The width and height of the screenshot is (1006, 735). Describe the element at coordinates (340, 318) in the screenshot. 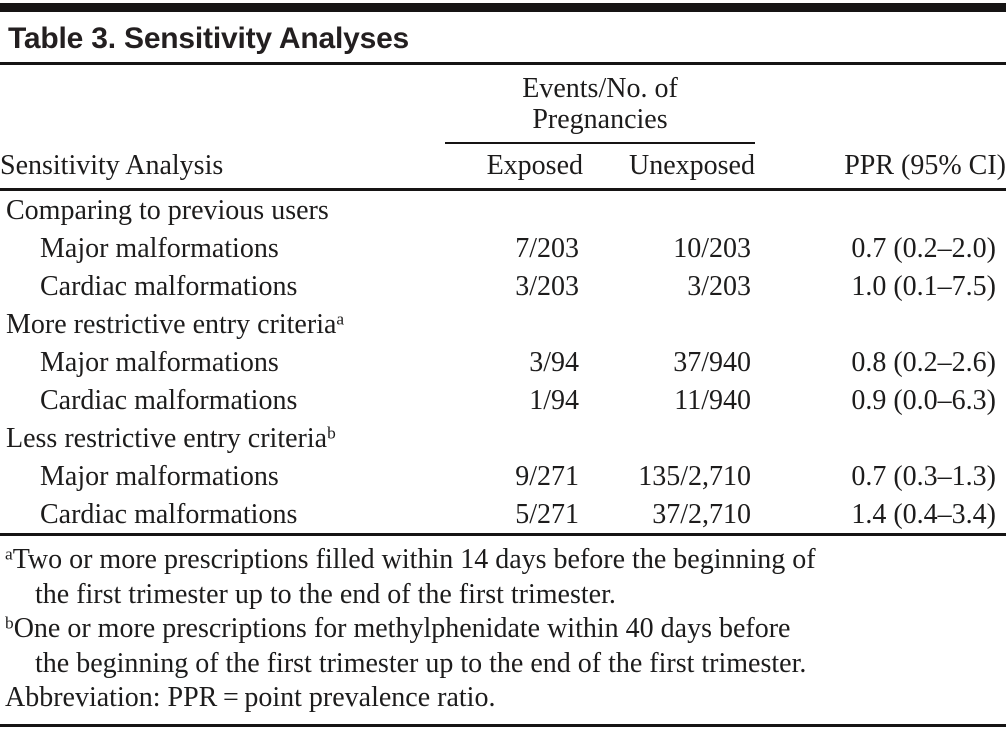

I see `group-superscript-a: a` at that location.